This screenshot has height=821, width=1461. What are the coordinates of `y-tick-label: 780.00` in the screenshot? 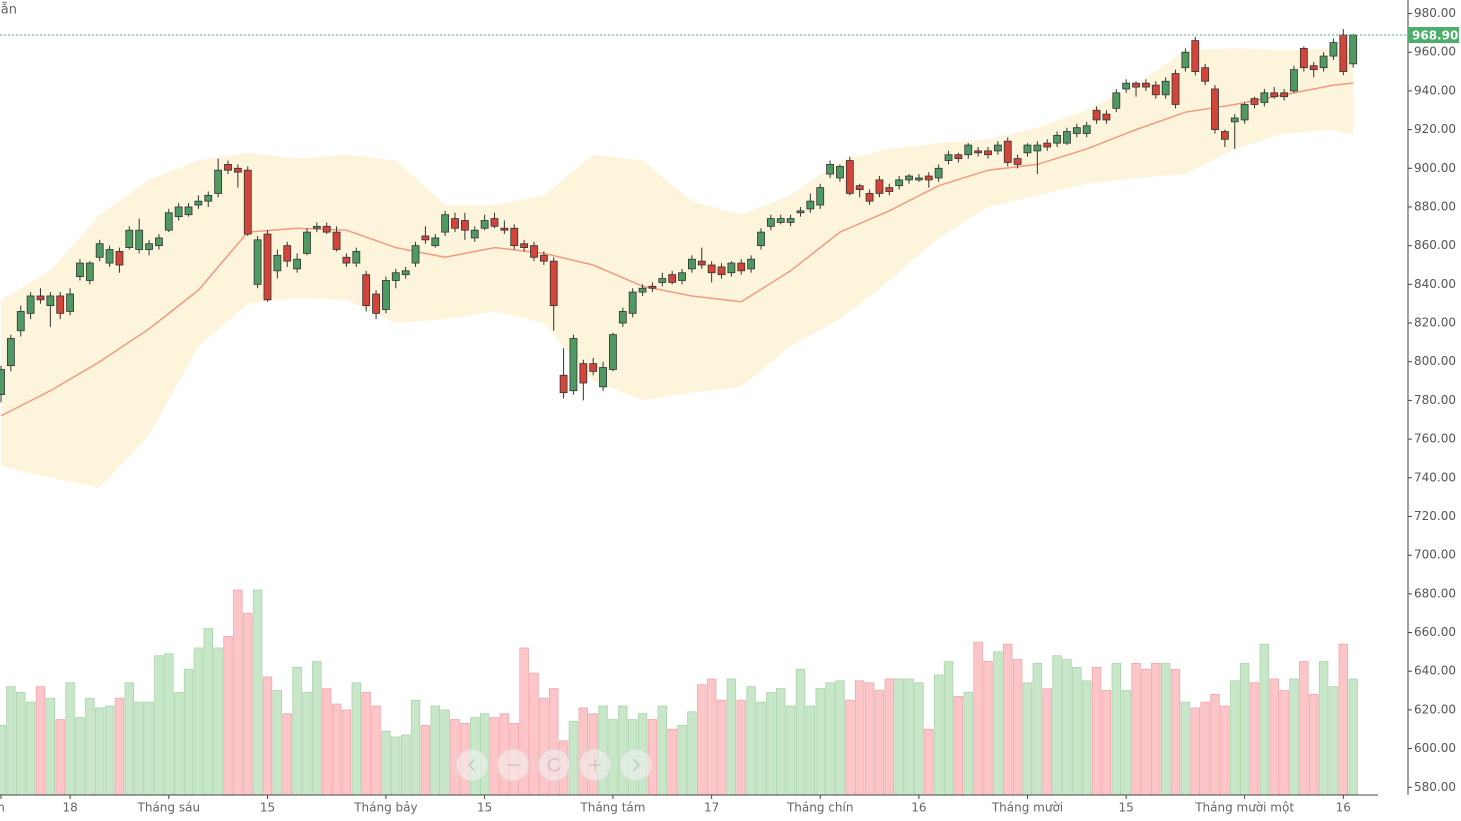 It's located at (1435, 400).